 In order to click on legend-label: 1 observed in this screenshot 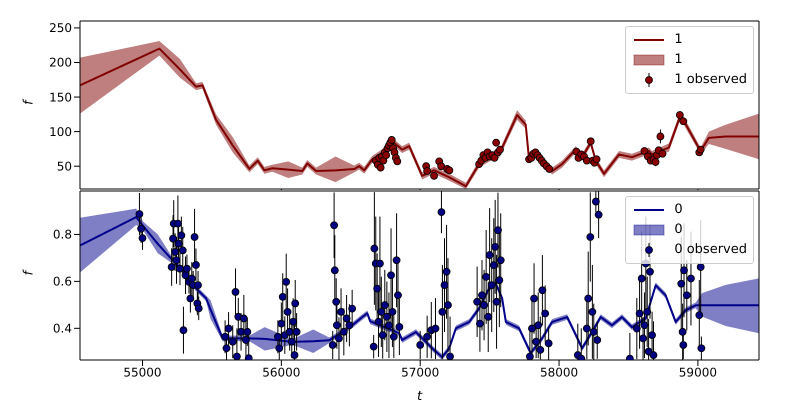, I will do `click(710, 80)`.